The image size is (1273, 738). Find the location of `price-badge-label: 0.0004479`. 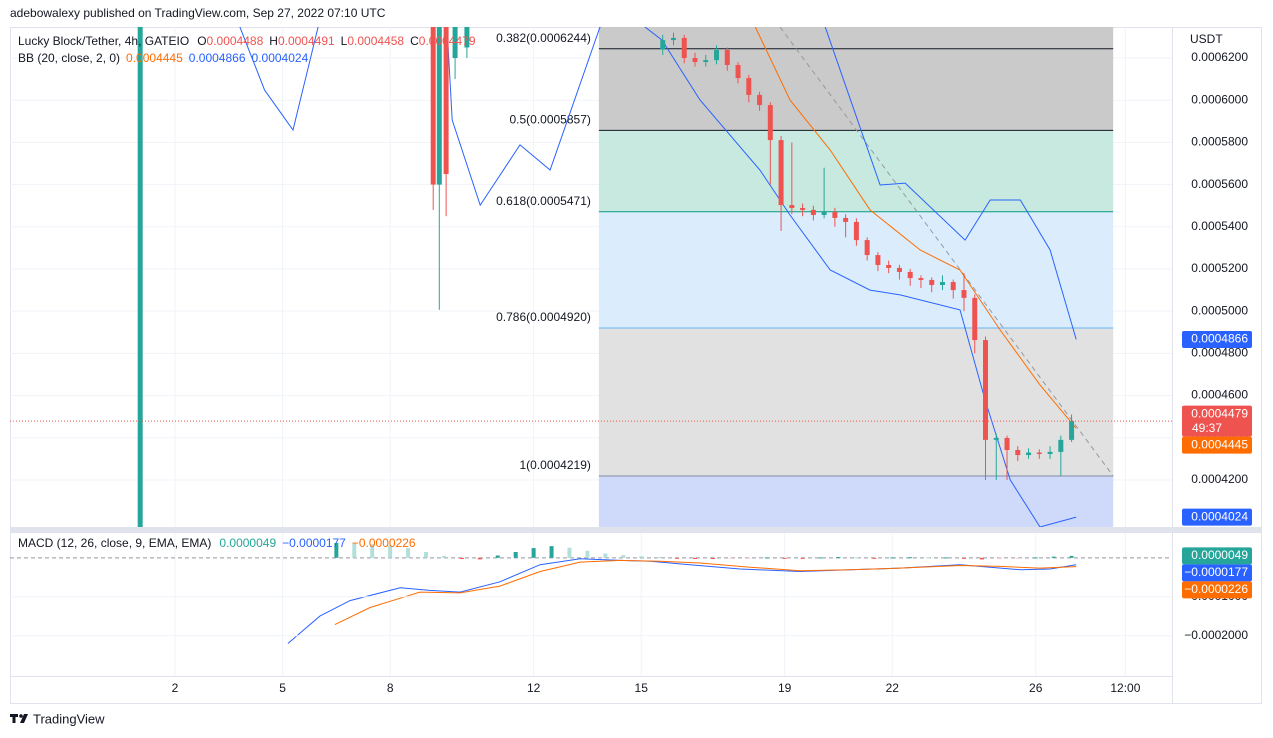

price-badge-label: 0.0004479 is located at coordinates (1219, 413).